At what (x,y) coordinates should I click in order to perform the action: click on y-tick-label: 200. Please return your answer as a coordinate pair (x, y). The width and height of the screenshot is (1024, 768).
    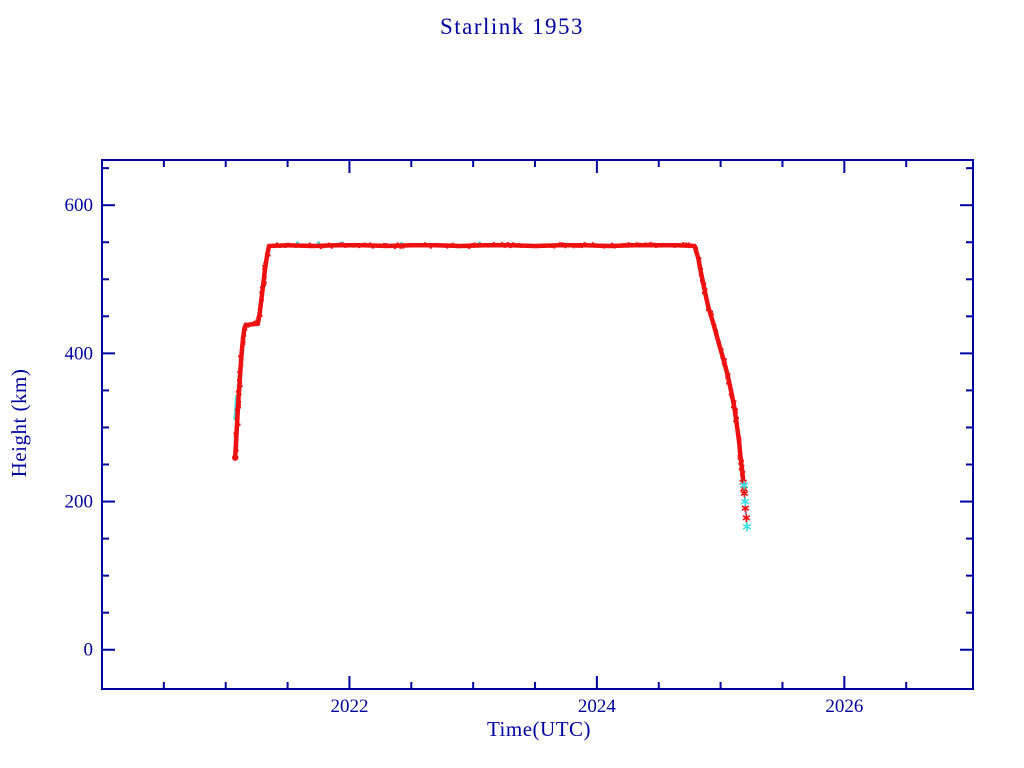
    Looking at the image, I should click on (79, 502).